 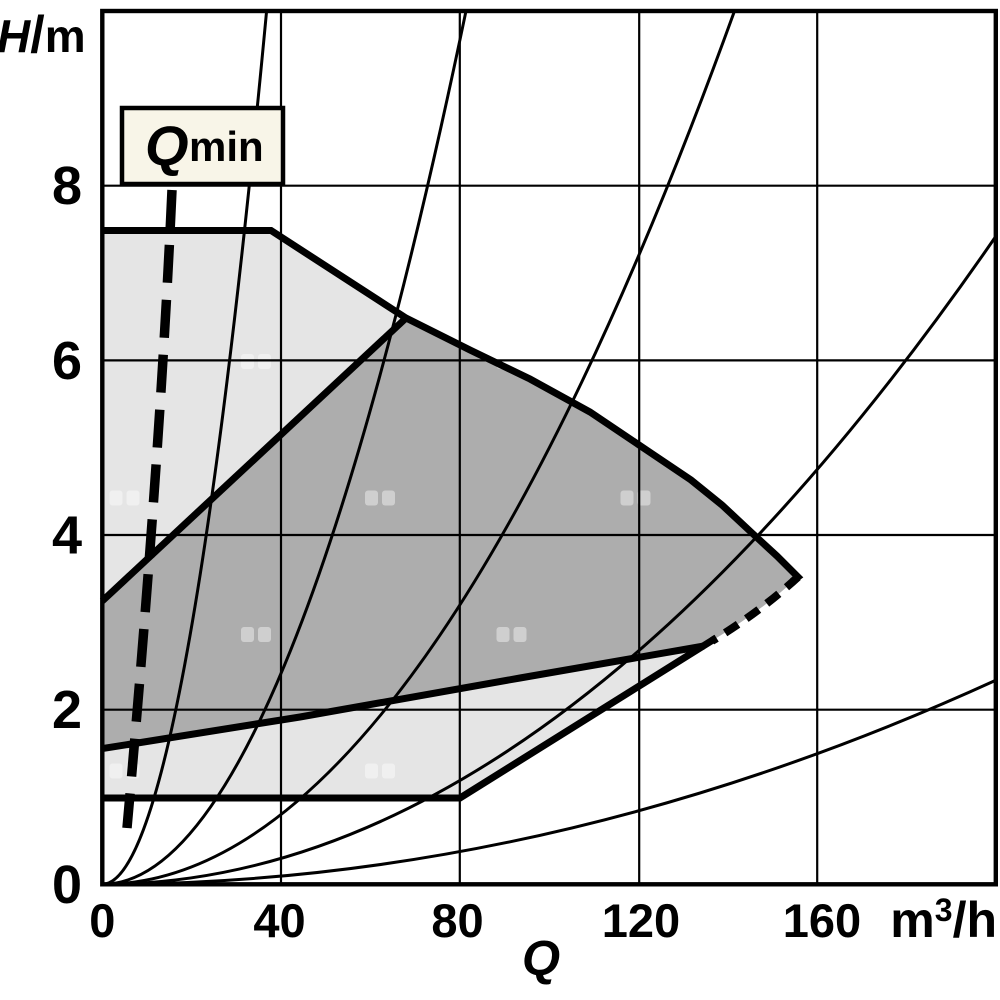 What do you see at coordinates (279, 920) in the screenshot?
I see `svg-text: 40` at bounding box center [279, 920].